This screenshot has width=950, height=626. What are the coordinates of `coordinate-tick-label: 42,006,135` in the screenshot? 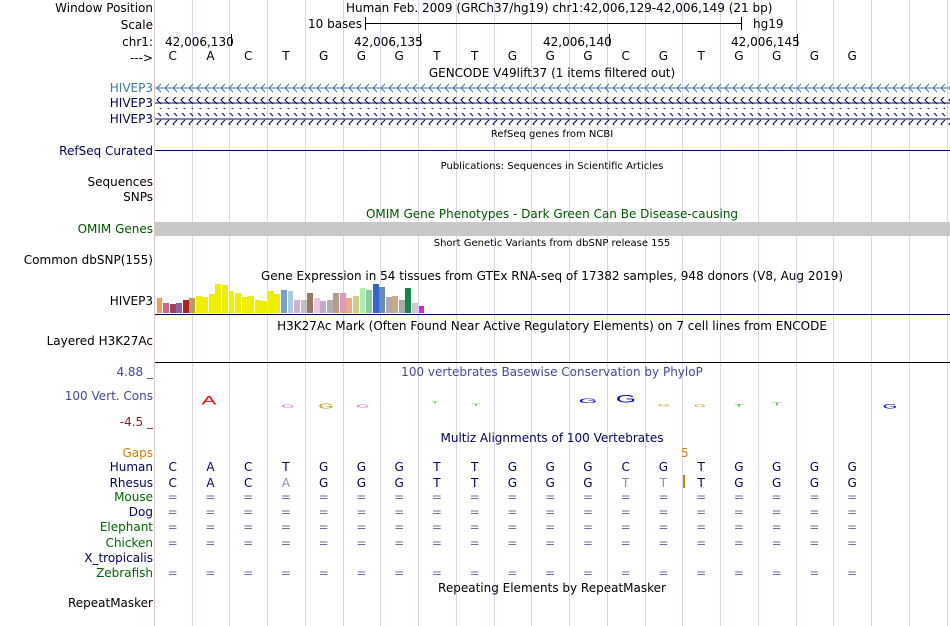 It's located at (388, 42).